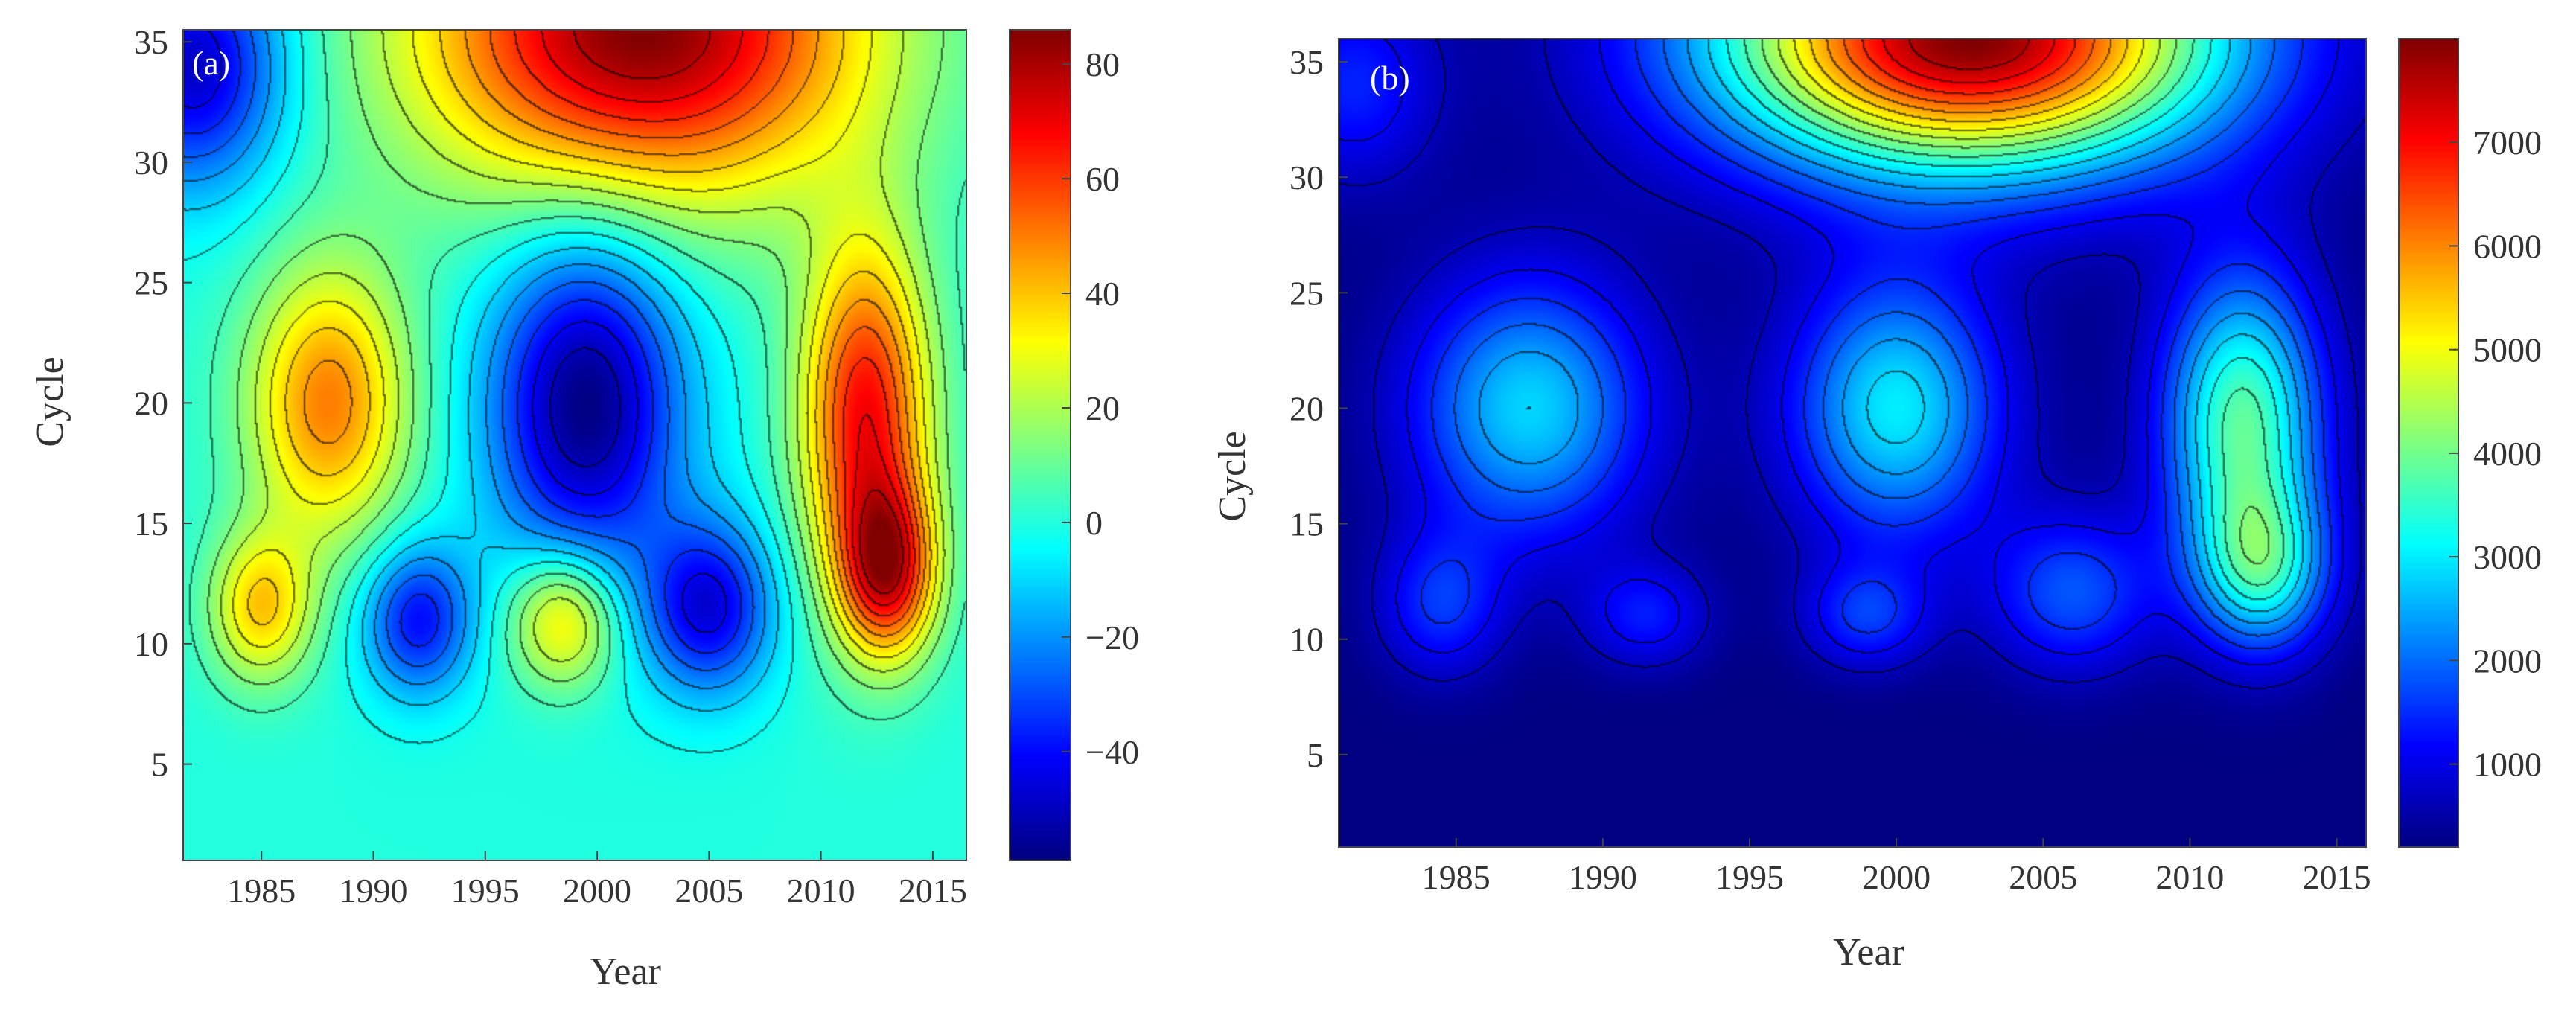 The height and width of the screenshot is (1013, 2576). I want to click on x-tick-label-a: 2005, so click(709, 891).